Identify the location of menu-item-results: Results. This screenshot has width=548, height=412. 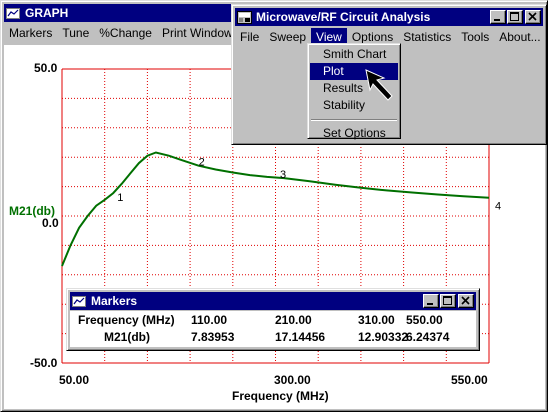
(343, 88).